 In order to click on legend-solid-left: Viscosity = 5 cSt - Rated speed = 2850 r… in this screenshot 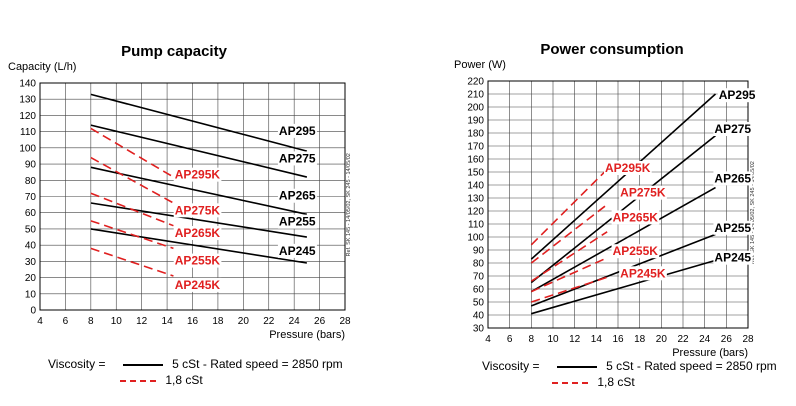, I will do `click(195, 364)`.